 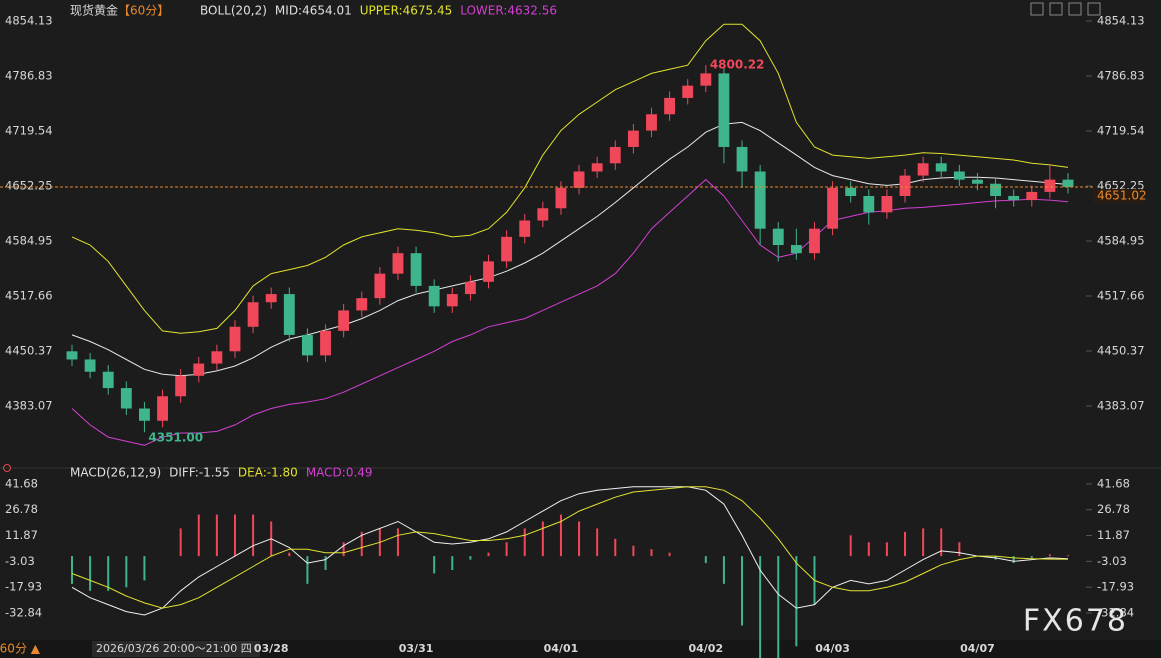 I want to click on panel-handle, so click(x=7, y=468).